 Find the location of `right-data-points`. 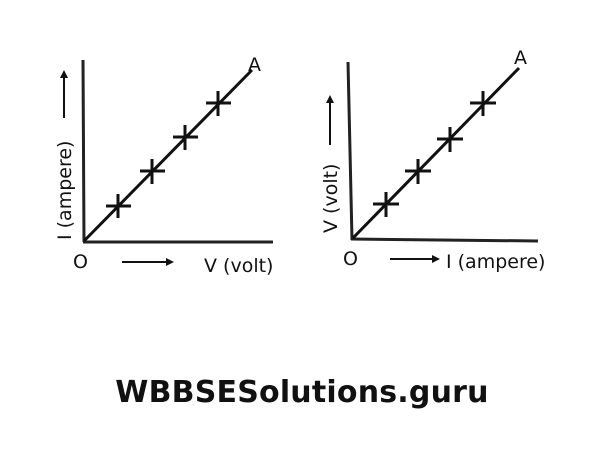

right-data-points is located at coordinates (434, 154).